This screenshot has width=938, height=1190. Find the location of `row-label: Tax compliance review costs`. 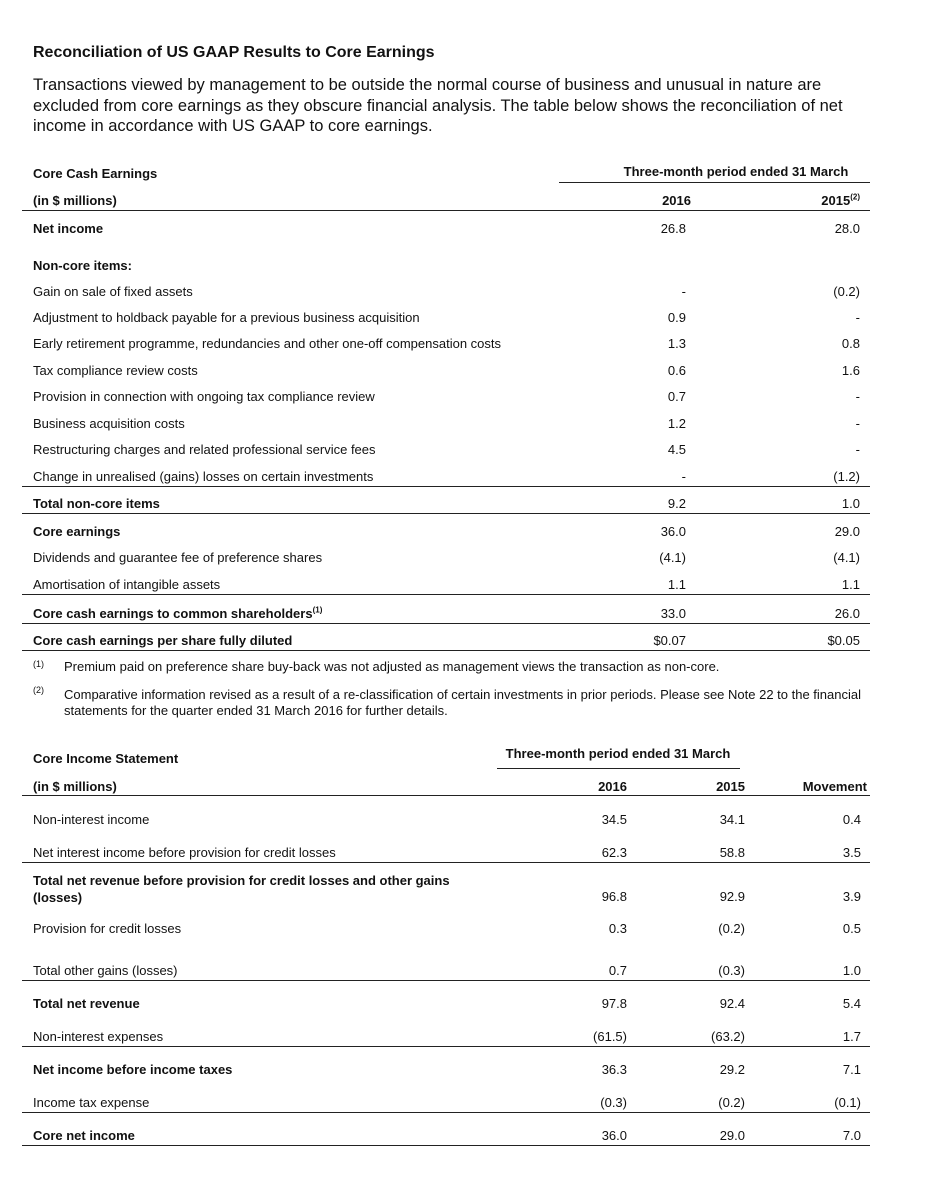

row-label: Tax compliance review costs is located at coordinates (115, 370).